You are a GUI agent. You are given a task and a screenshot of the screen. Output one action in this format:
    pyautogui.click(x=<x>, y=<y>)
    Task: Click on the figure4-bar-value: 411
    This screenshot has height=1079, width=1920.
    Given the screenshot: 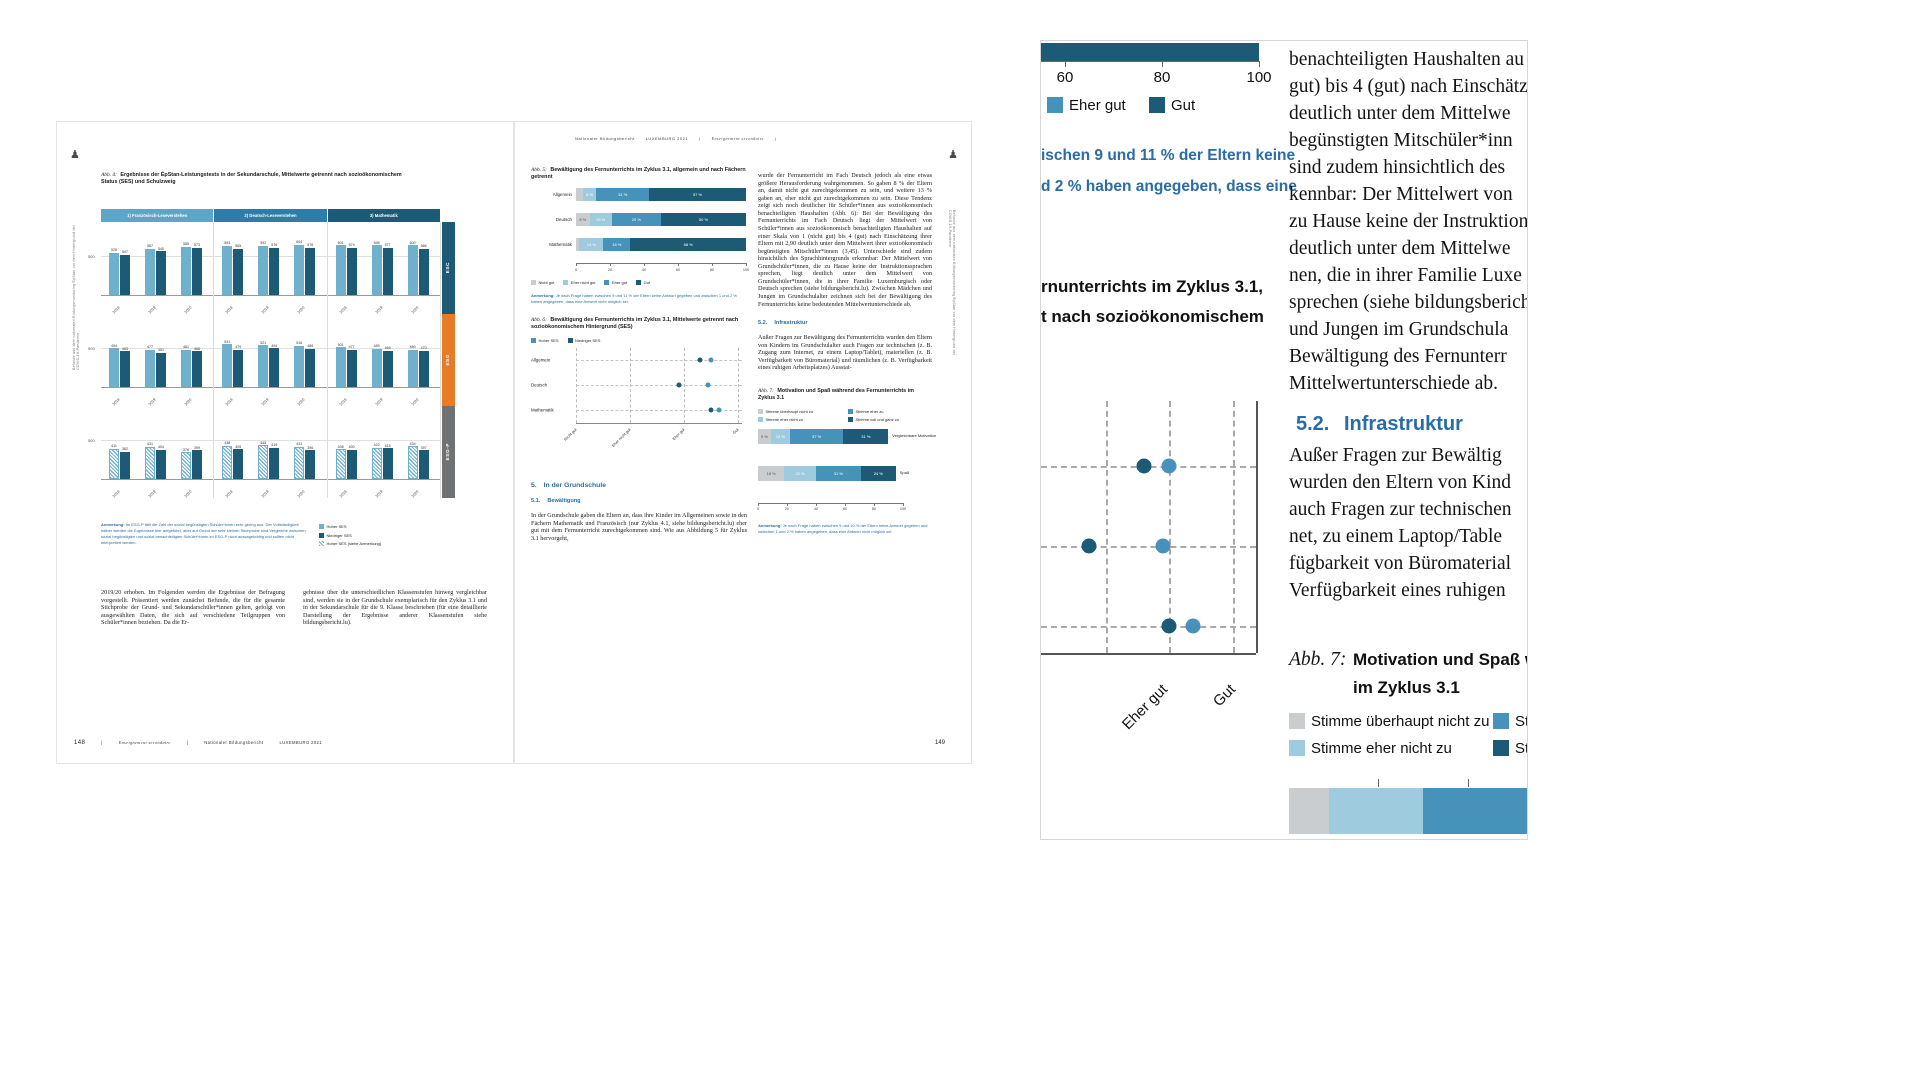 What is the action you would take?
    pyautogui.click(x=114, y=446)
    